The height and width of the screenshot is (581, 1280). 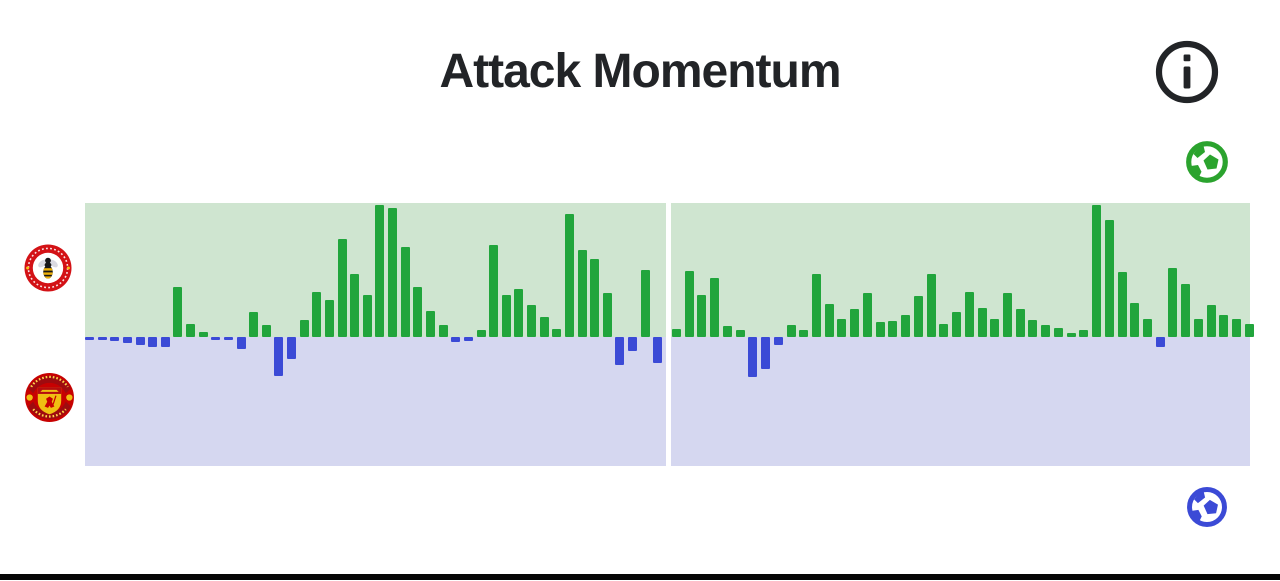 I want to click on page-title: Attack Momentum, so click(x=640, y=71).